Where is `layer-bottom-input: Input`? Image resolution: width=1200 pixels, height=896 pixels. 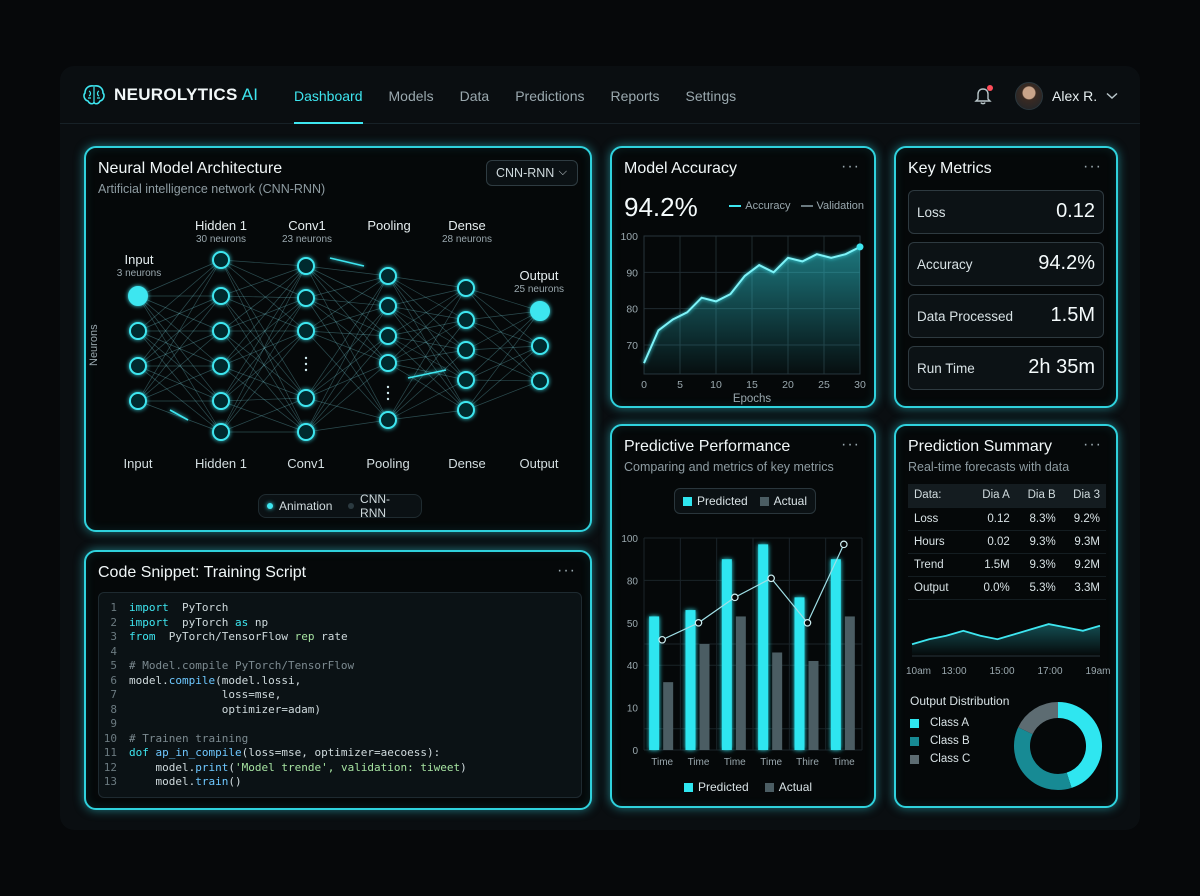
layer-bottom-input: Input is located at coordinates (138, 463).